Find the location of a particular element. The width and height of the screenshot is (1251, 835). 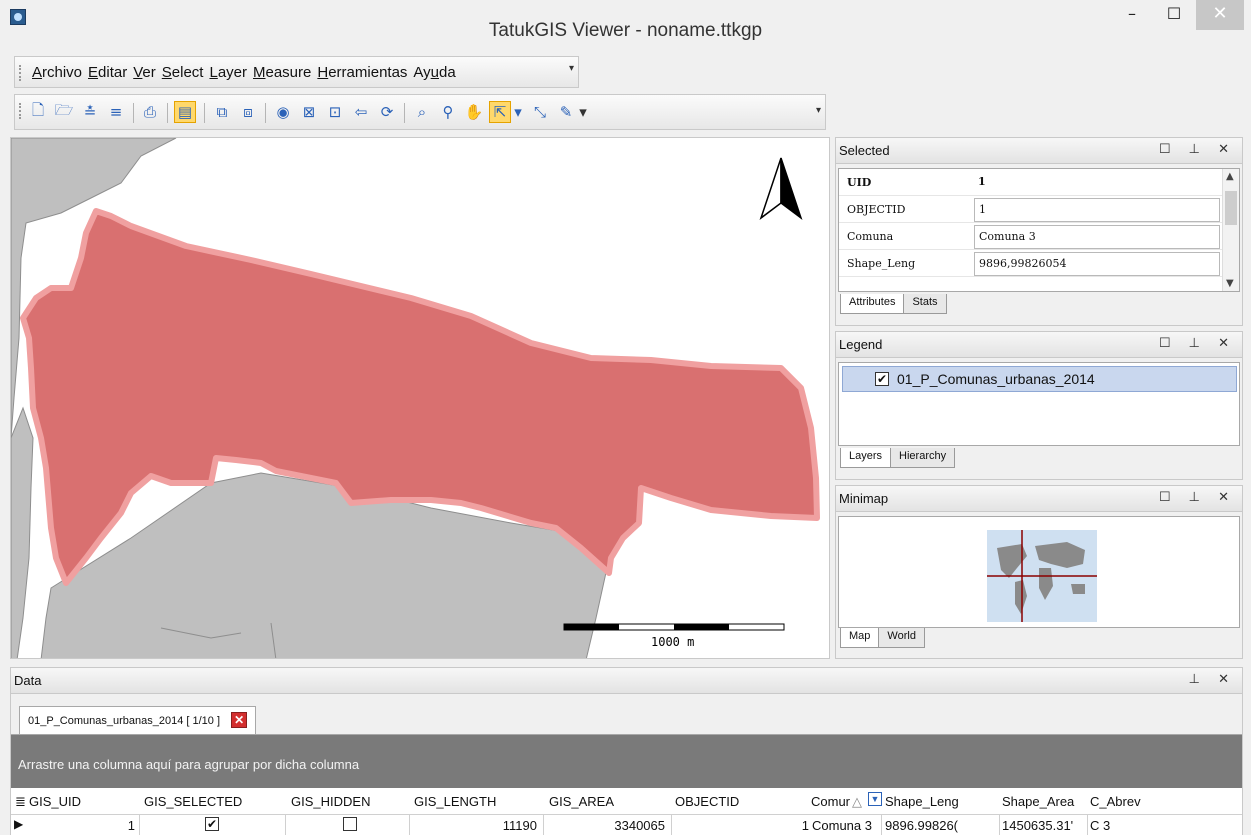

edit-properties-icon: ▤ is located at coordinates (185, 112).